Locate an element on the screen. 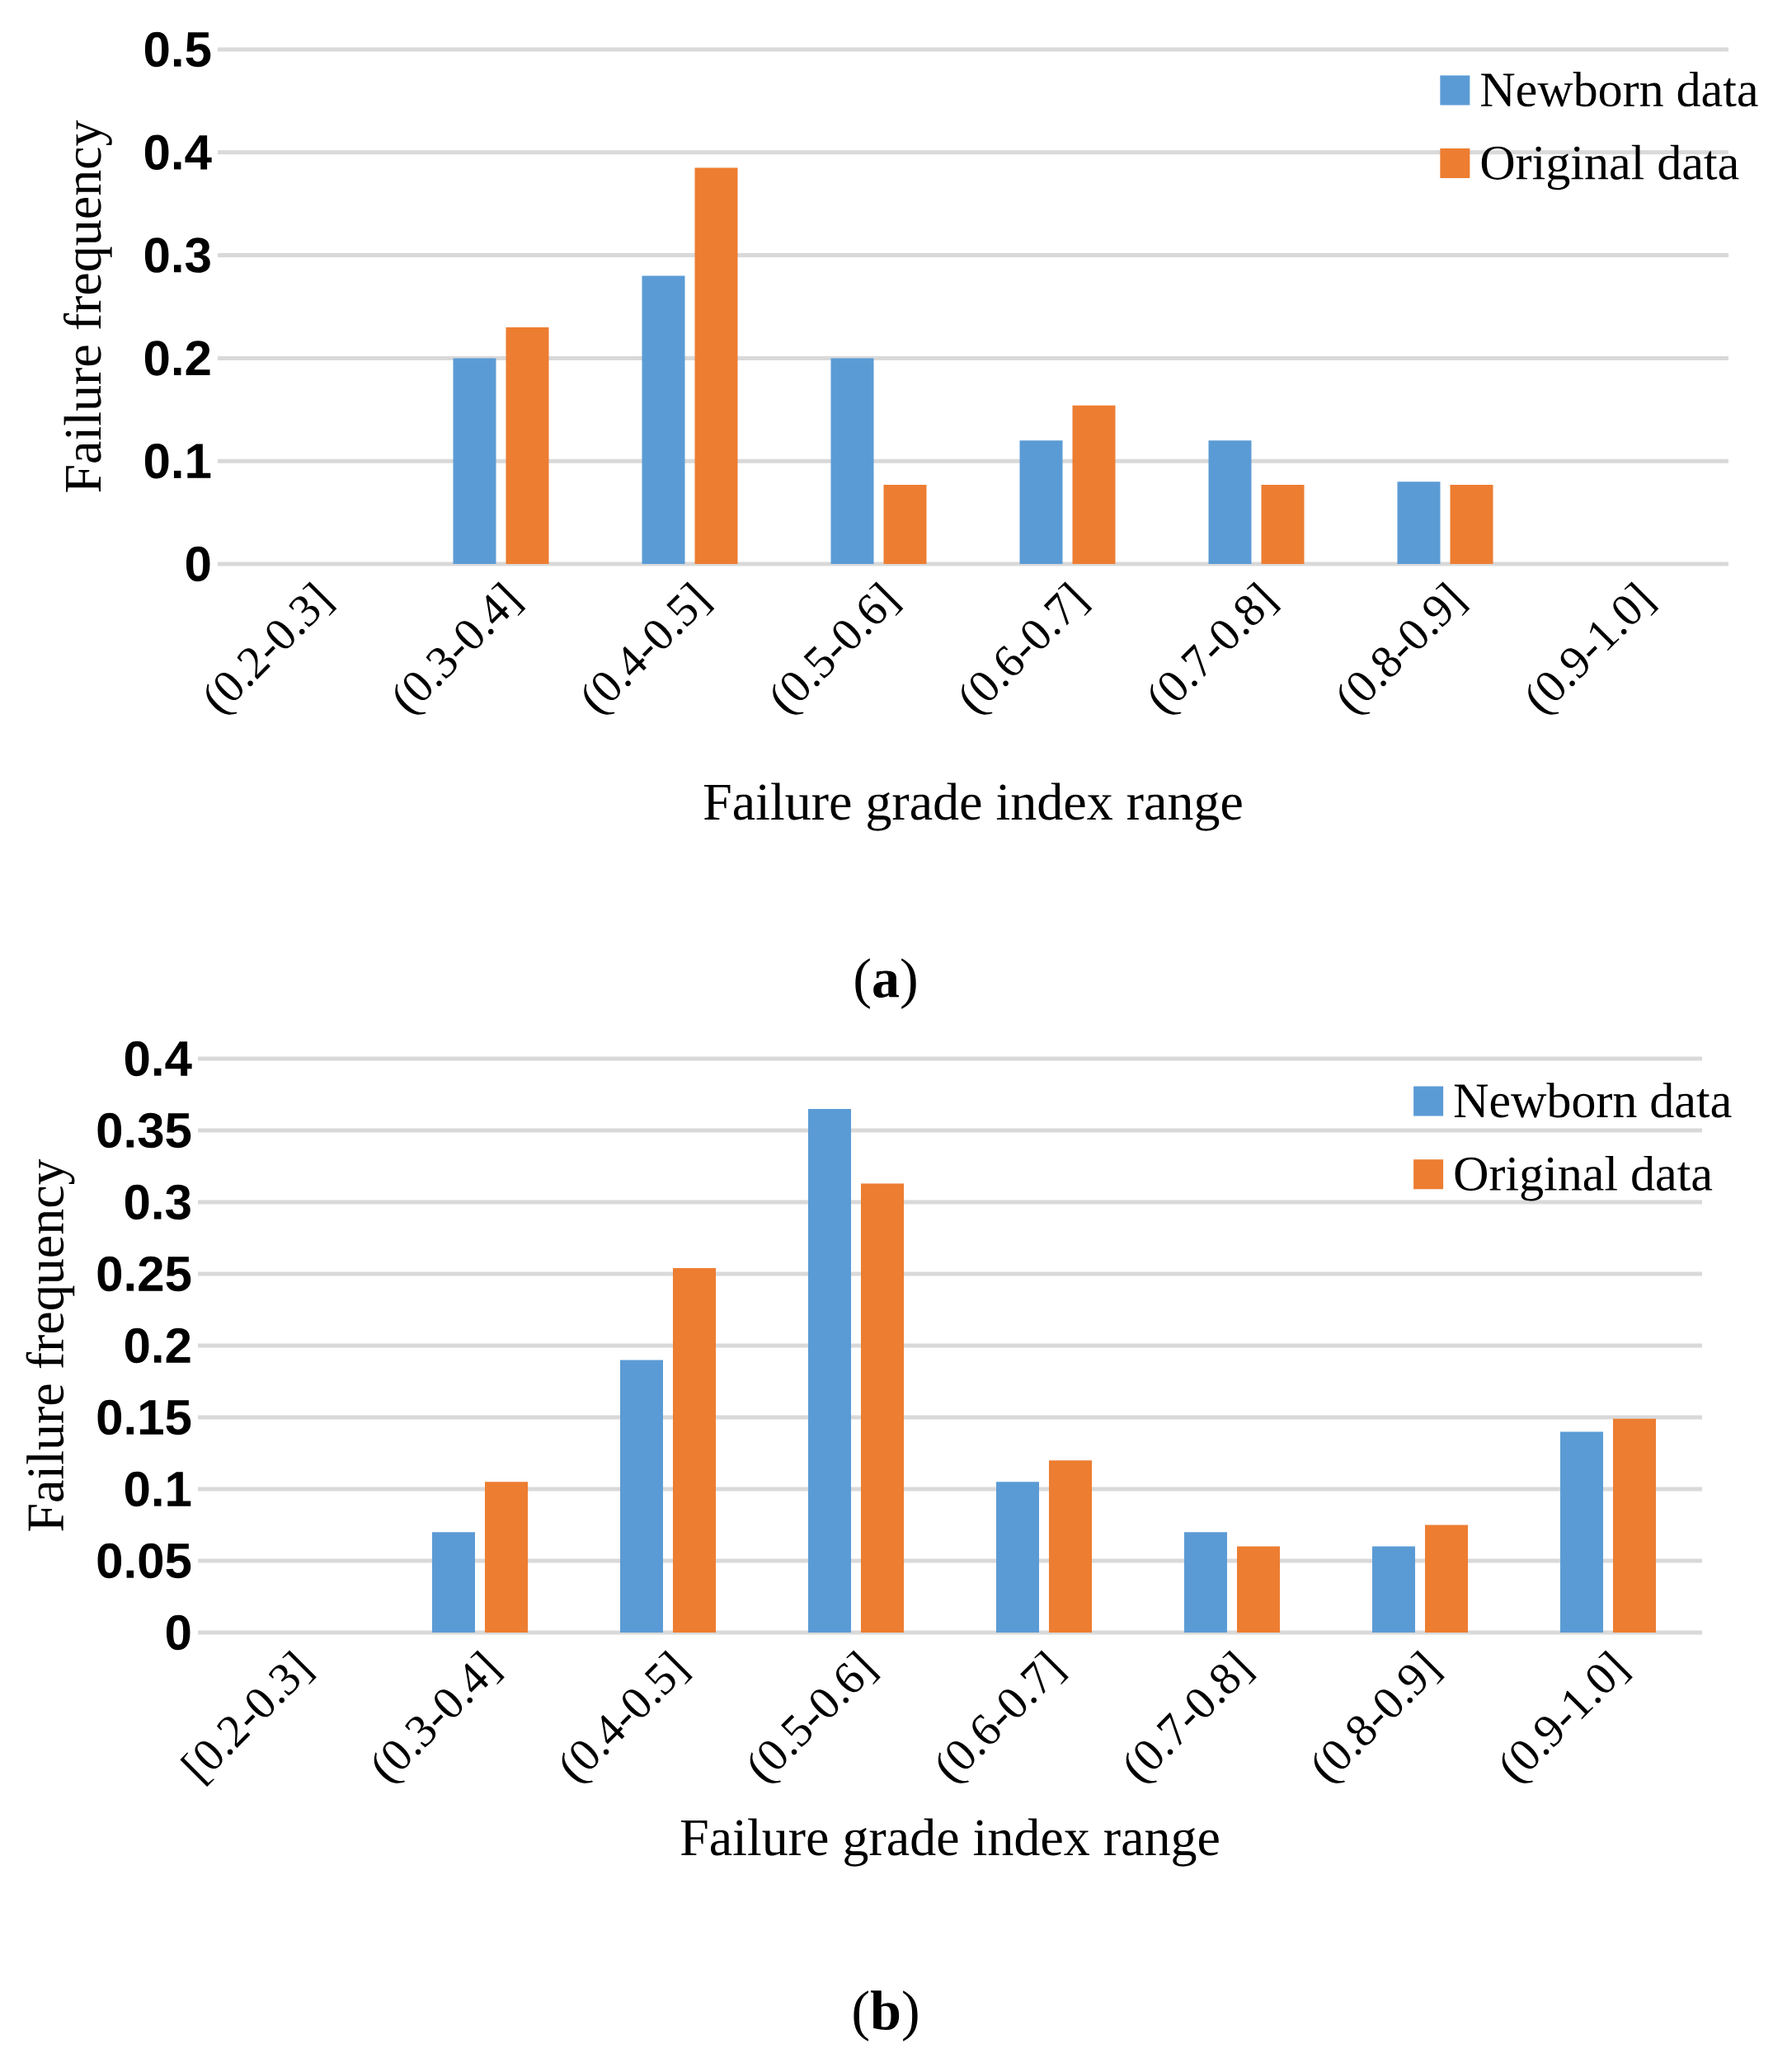  y-tick-label: 0.25 is located at coordinates (144, 1274).